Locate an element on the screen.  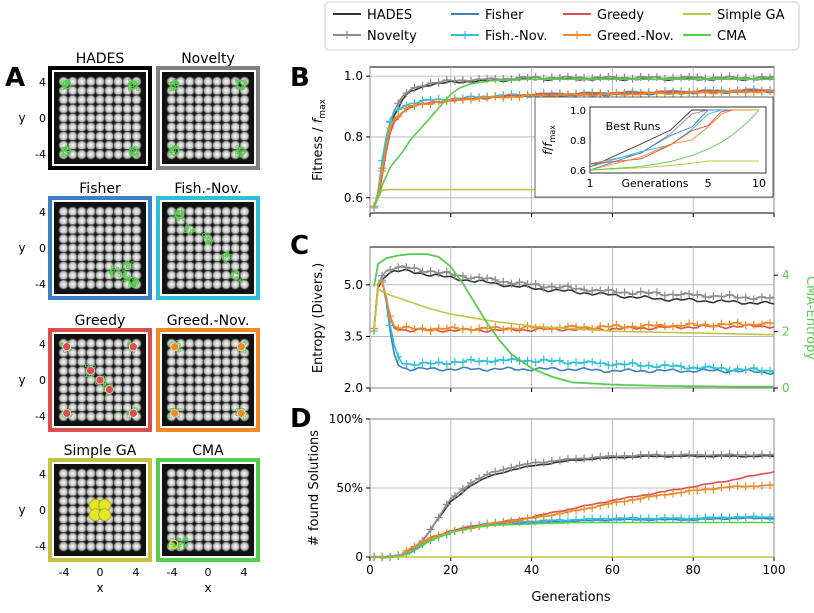
heatmap-tile: HADES 4 0 -4 y is located at coordinates (85, 110).